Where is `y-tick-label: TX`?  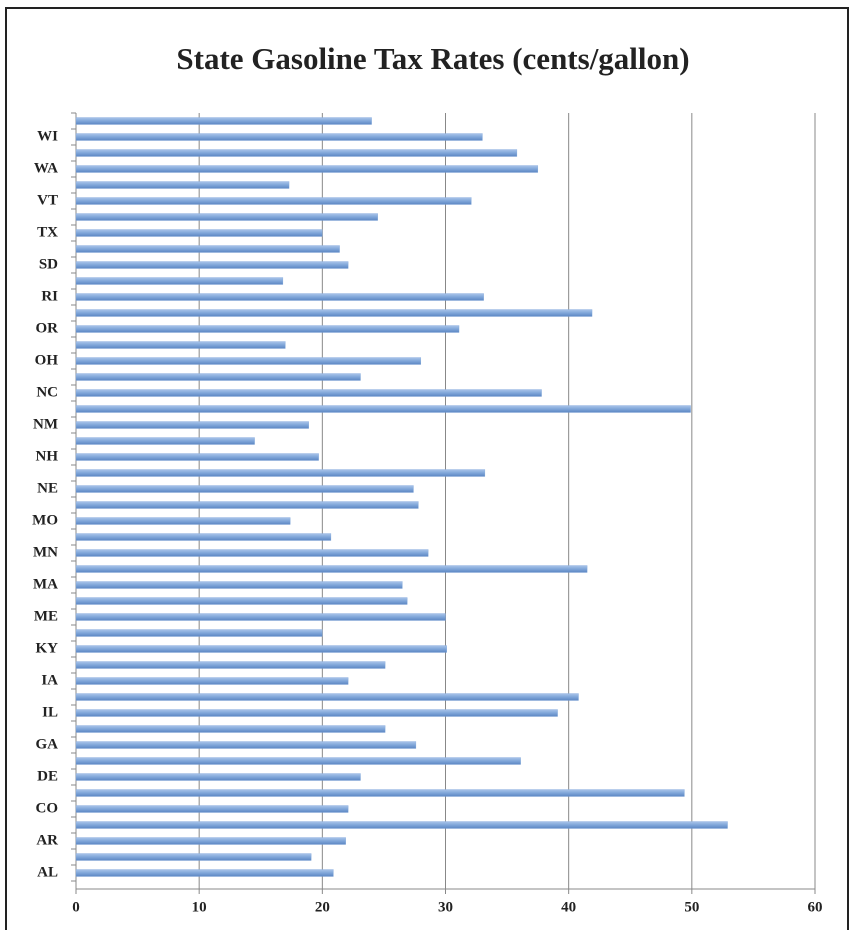
y-tick-label: TX is located at coordinates (47, 232).